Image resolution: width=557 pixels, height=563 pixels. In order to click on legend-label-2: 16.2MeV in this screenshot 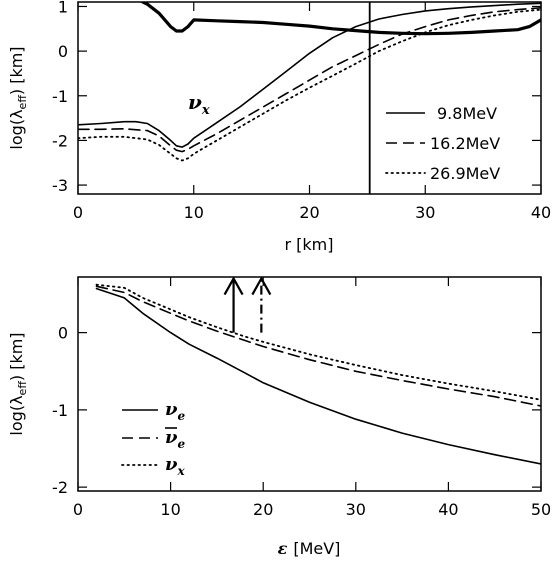, I will do `click(465, 143)`.